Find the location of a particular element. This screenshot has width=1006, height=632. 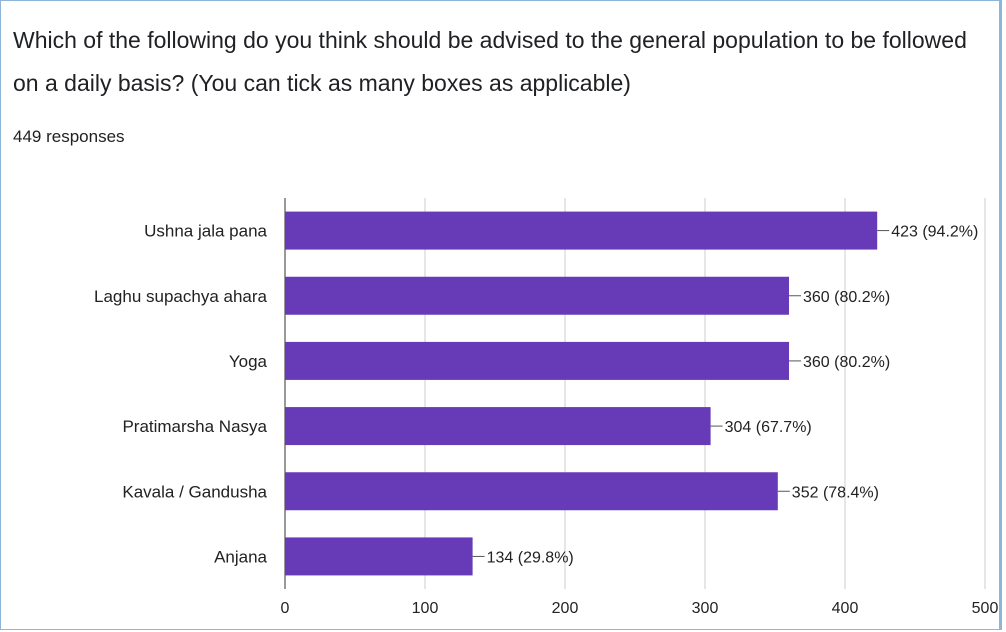

category-label: Anjana is located at coordinates (240, 556).